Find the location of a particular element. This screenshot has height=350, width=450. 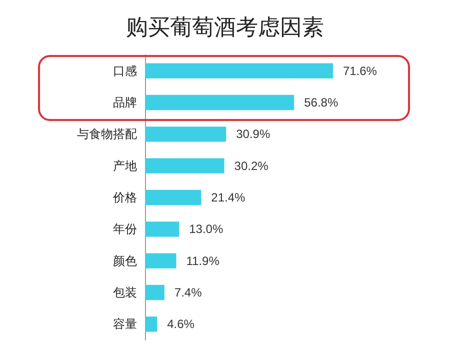

data-label: 21.4% is located at coordinates (228, 197).